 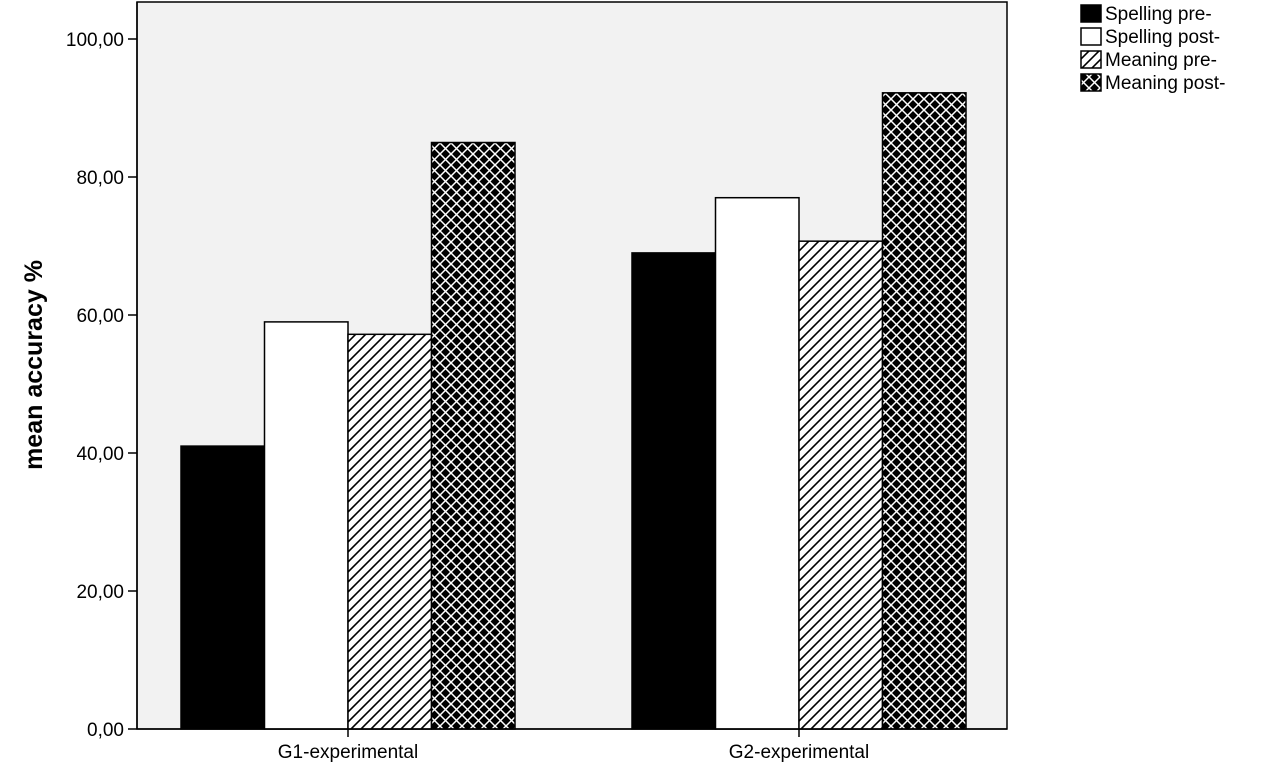 What do you see at coordinates (757, 463) in the screenshot?
I see `bar-g2-experimental-spelling-post` at bounding box center [757, 463].